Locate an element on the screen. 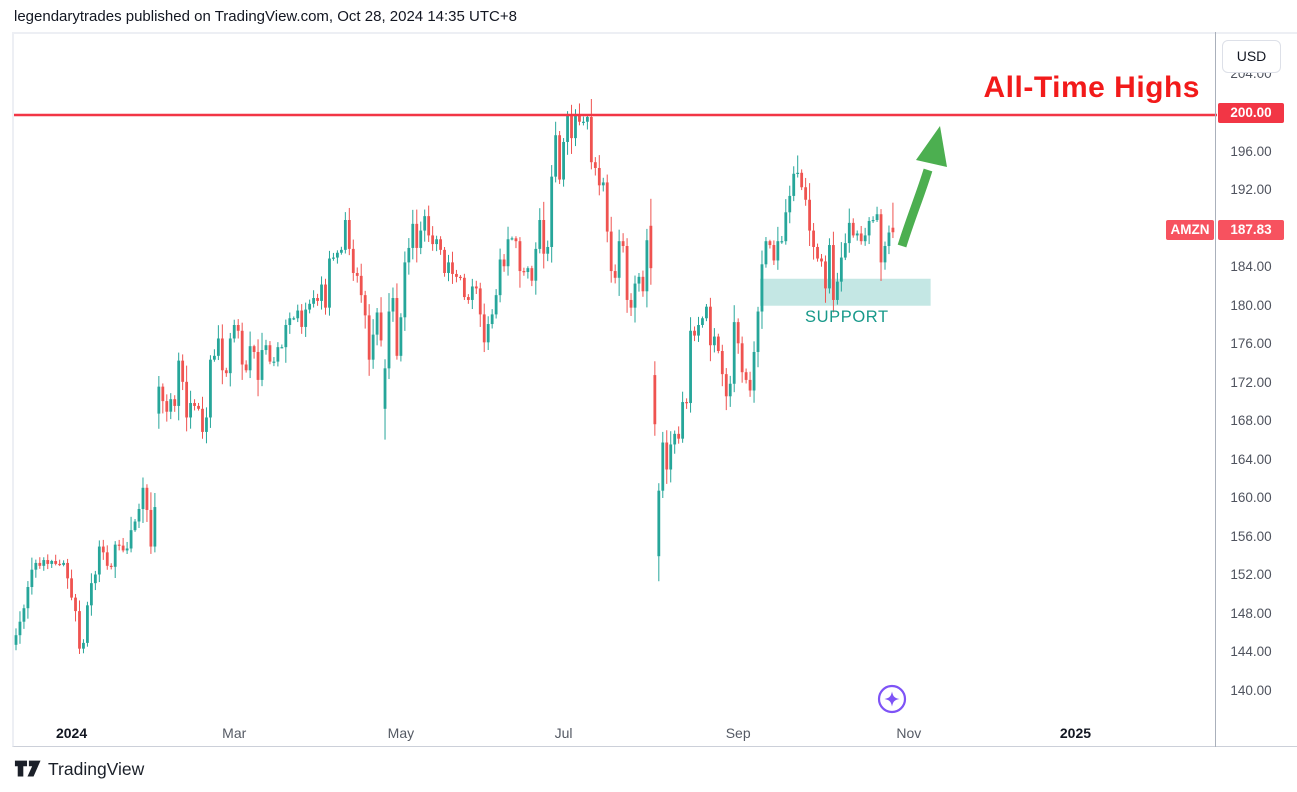 The image size is (1297, 792). y-axis-tick: 152.00 is located at coordinates (1251, 575).